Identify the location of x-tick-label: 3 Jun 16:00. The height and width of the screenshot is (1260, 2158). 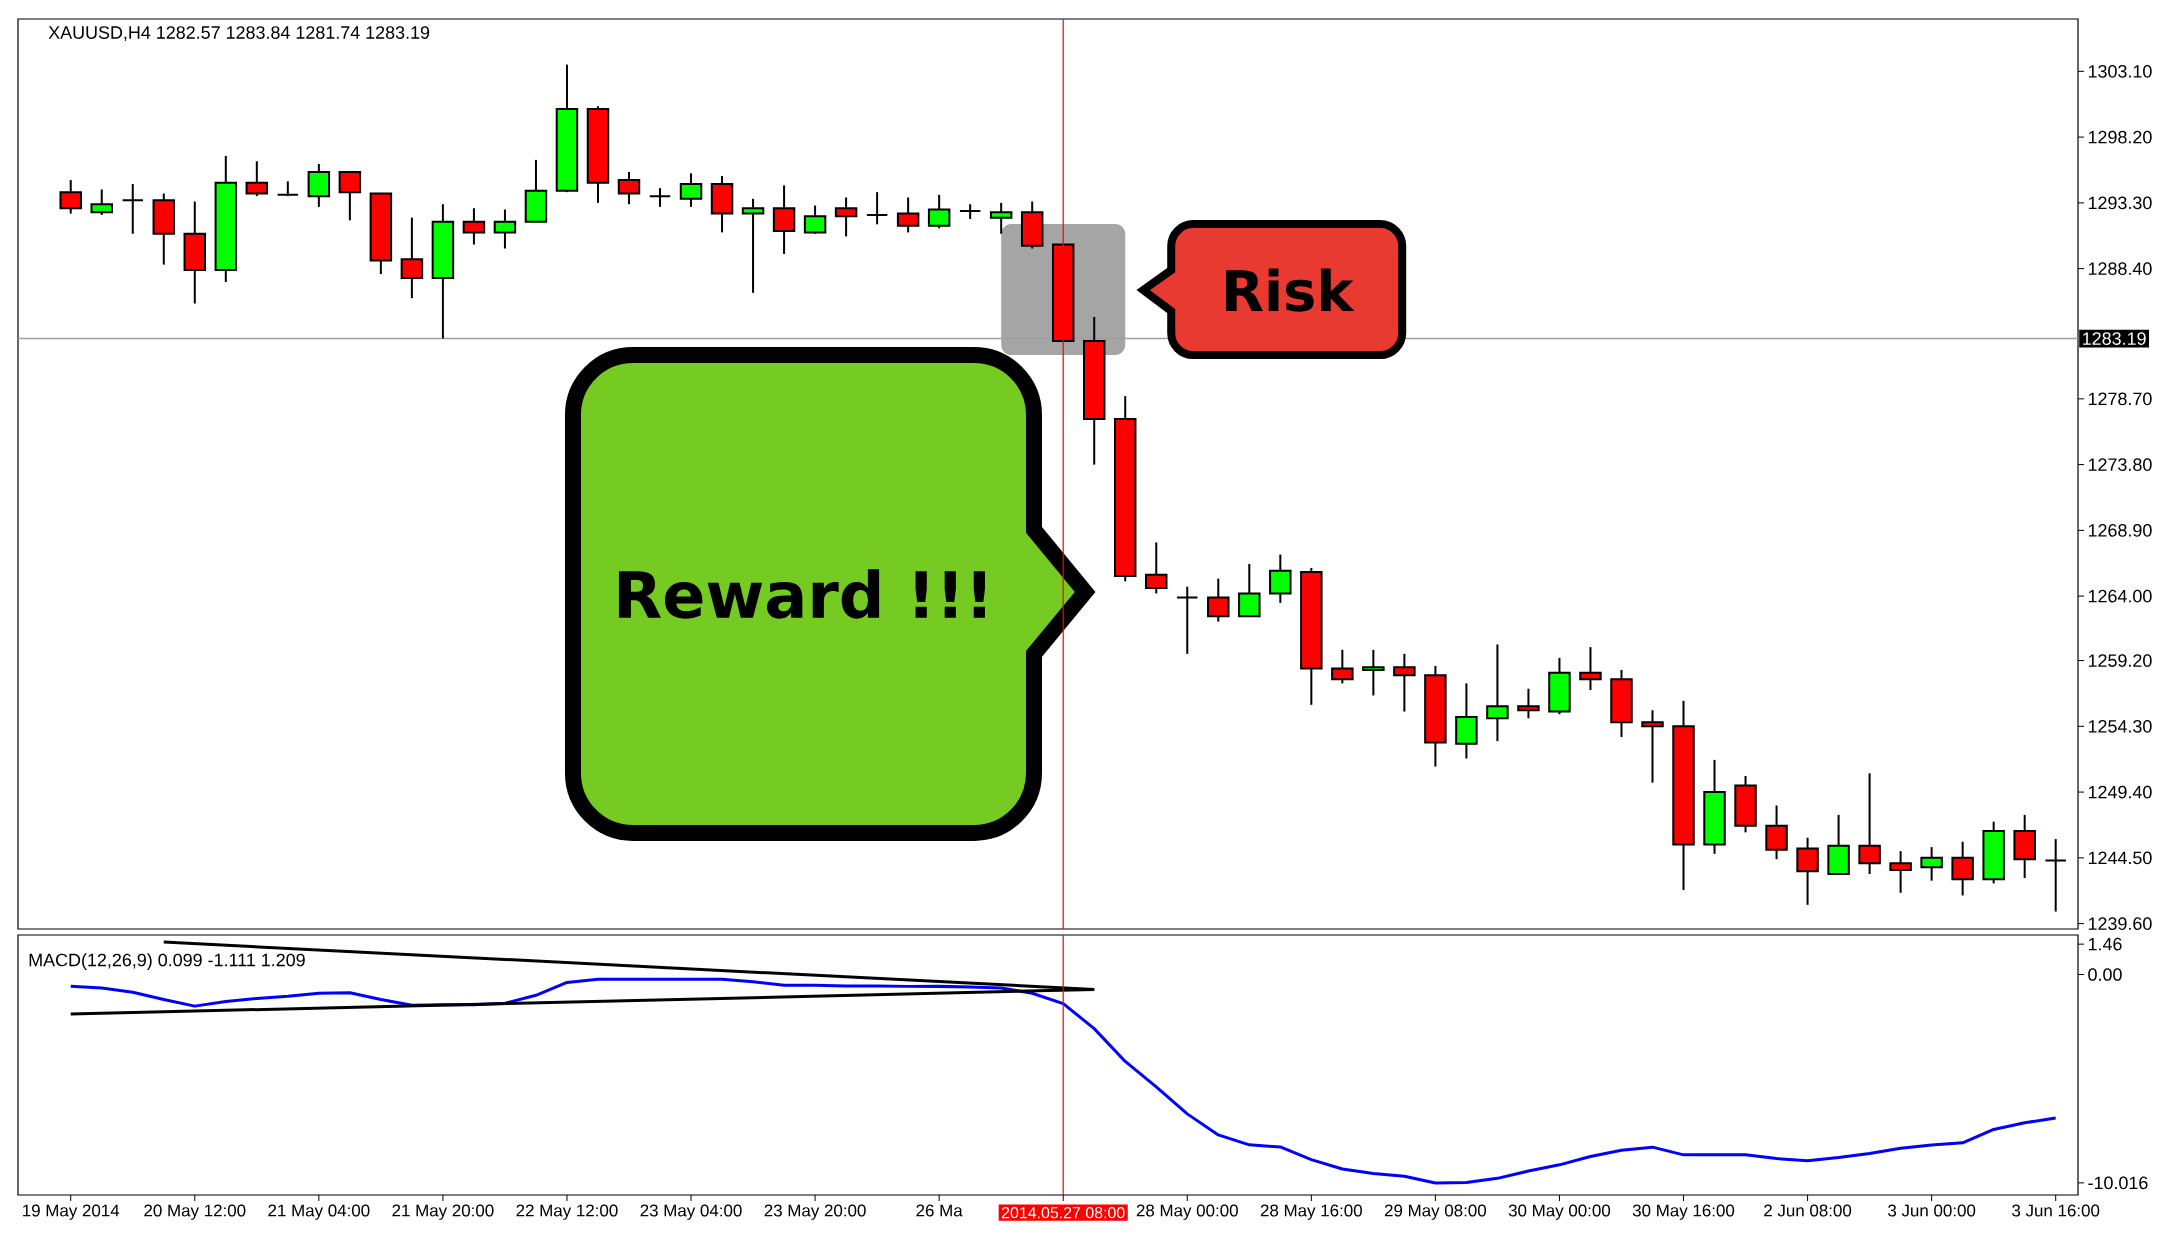
(2056, 1210).